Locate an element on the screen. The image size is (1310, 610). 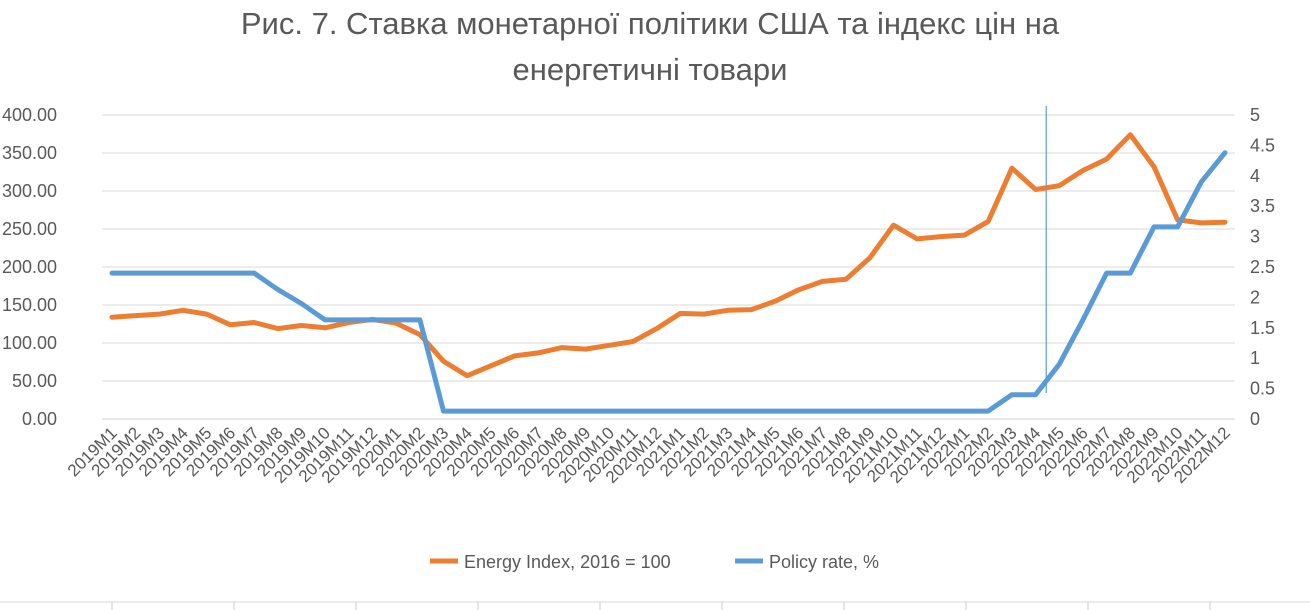
right-axis-tick-label: 2.5 is located at coordinates (1262, 267).